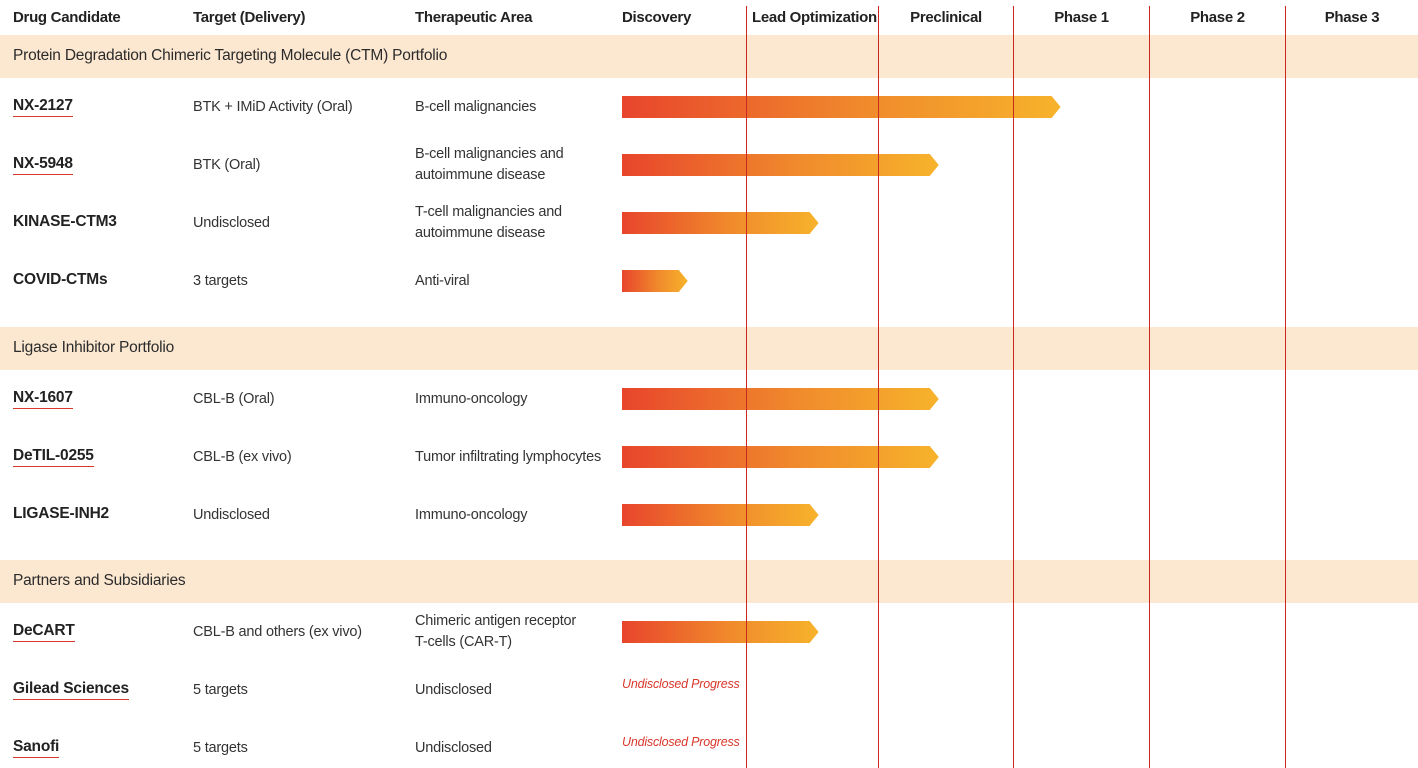  I want to click on therapeutic-area-line: B-cell malignancies and, so click(489, 154).